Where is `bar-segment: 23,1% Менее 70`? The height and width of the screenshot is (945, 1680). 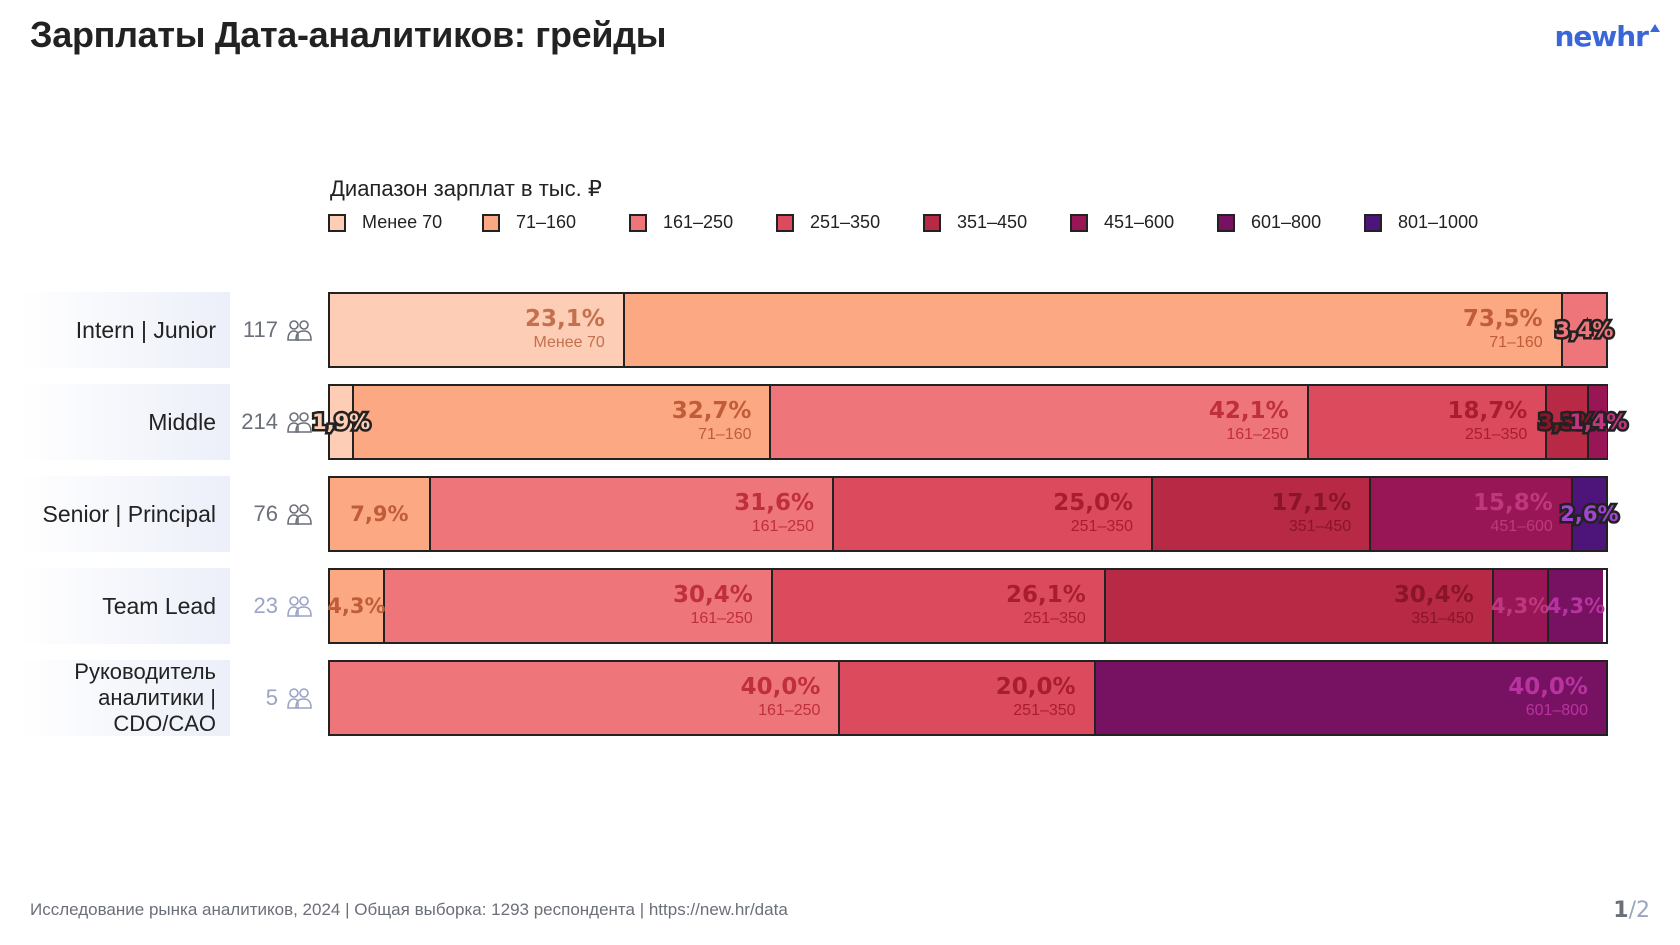 bar-segment: 23,1% Менее 70 is located at coordinates (477, 330).